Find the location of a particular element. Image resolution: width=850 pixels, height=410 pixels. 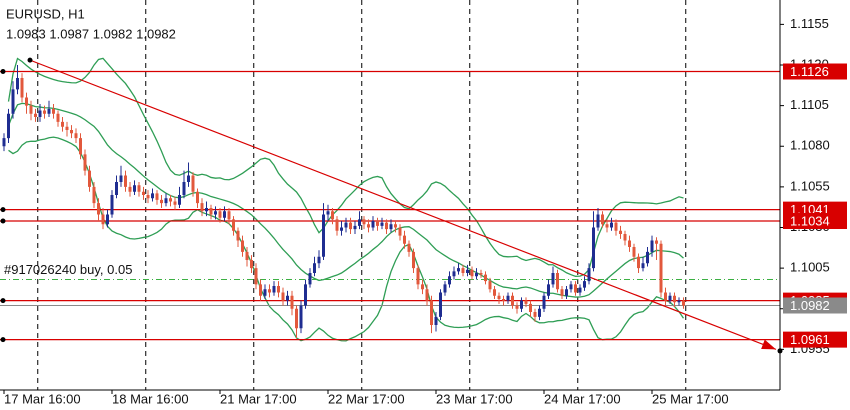

order-label: #917026240 buy, 0.05 is located at coordinates (68, 269).